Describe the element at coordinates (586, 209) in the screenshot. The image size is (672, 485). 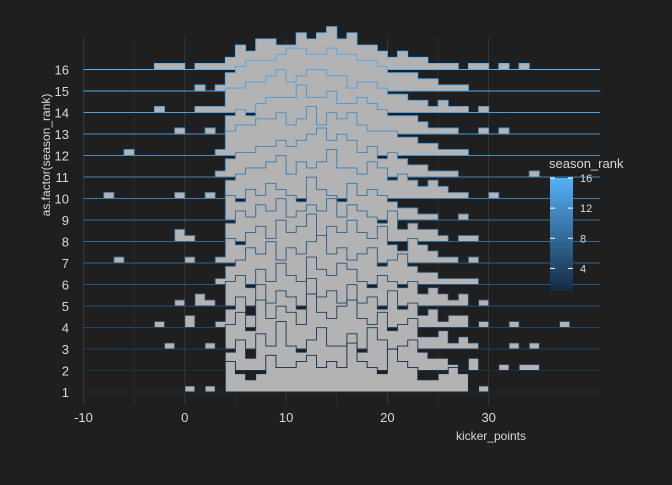
I see `legend-tick-label: 12` at that location.